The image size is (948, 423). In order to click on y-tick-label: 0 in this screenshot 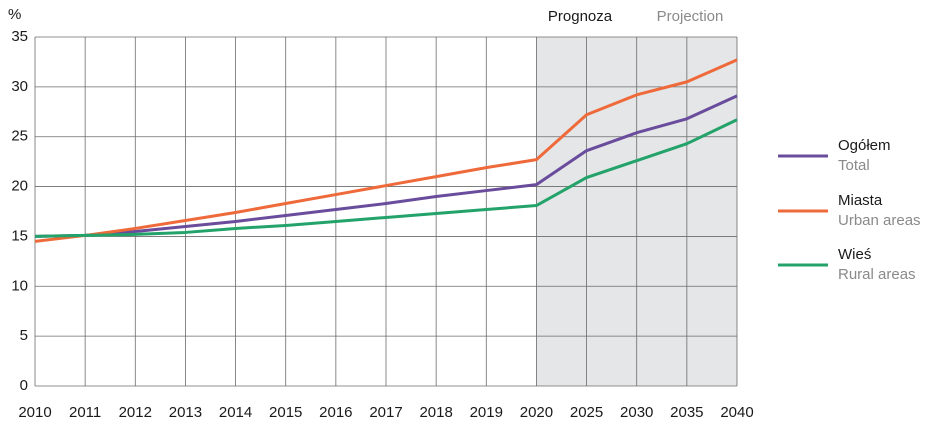, I will do `click(24, 385)`.